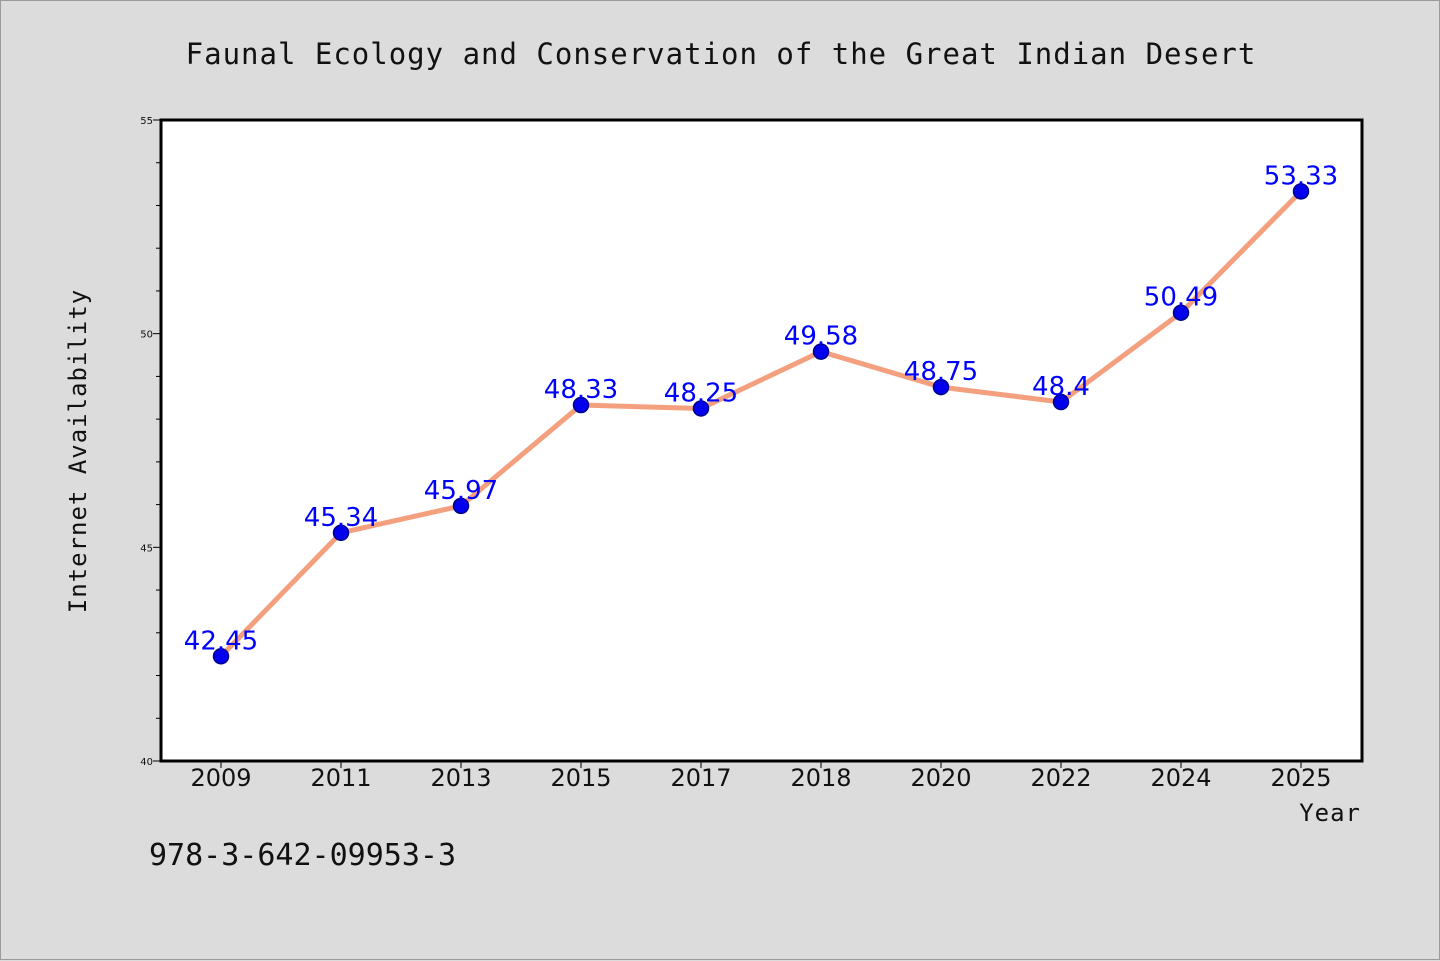  What do you see at coordinates (700, 778) in the screenshot?
I see `x-tick-label: 2017` at bounding box center [700, 778].